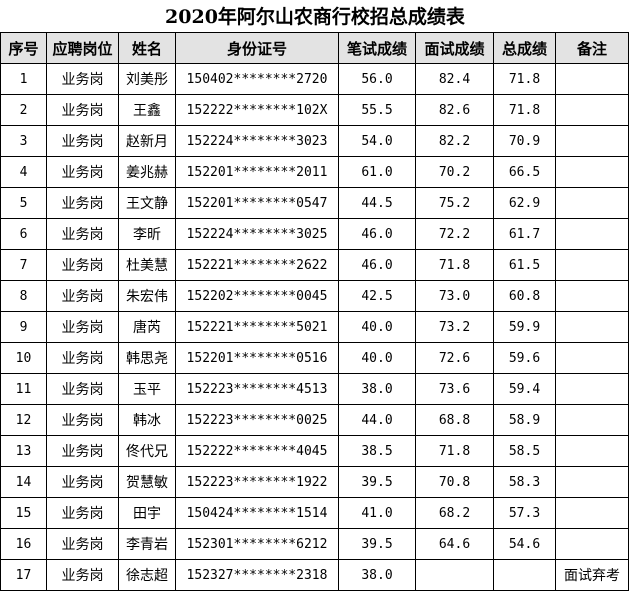  What do you see at coordinates (257, 48) in the screenshot?
I see `header-id-number: 身份证号` at bounding box center [257, 48].